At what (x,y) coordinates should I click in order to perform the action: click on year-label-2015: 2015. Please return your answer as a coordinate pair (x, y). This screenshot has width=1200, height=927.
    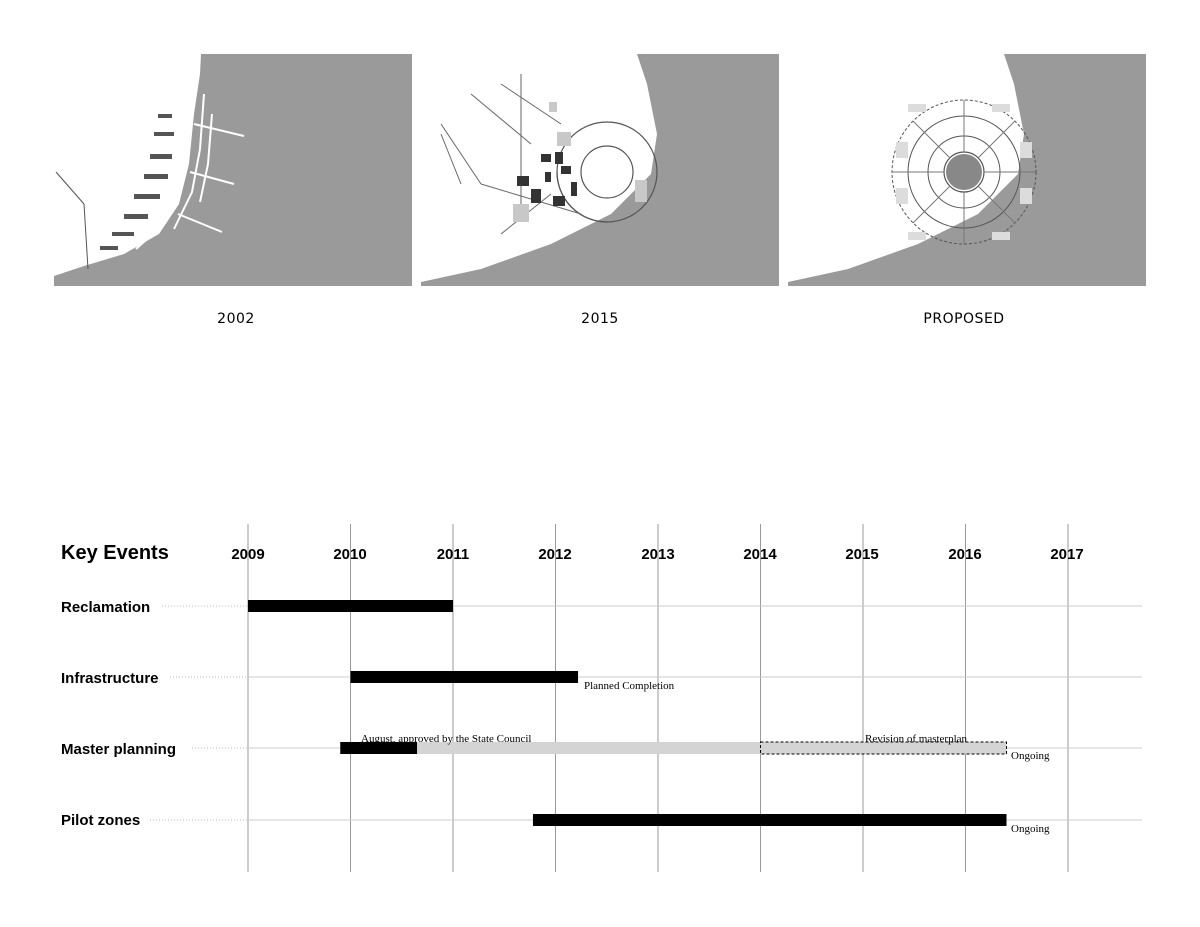
    Looking at the image, I should click on (861, 554).